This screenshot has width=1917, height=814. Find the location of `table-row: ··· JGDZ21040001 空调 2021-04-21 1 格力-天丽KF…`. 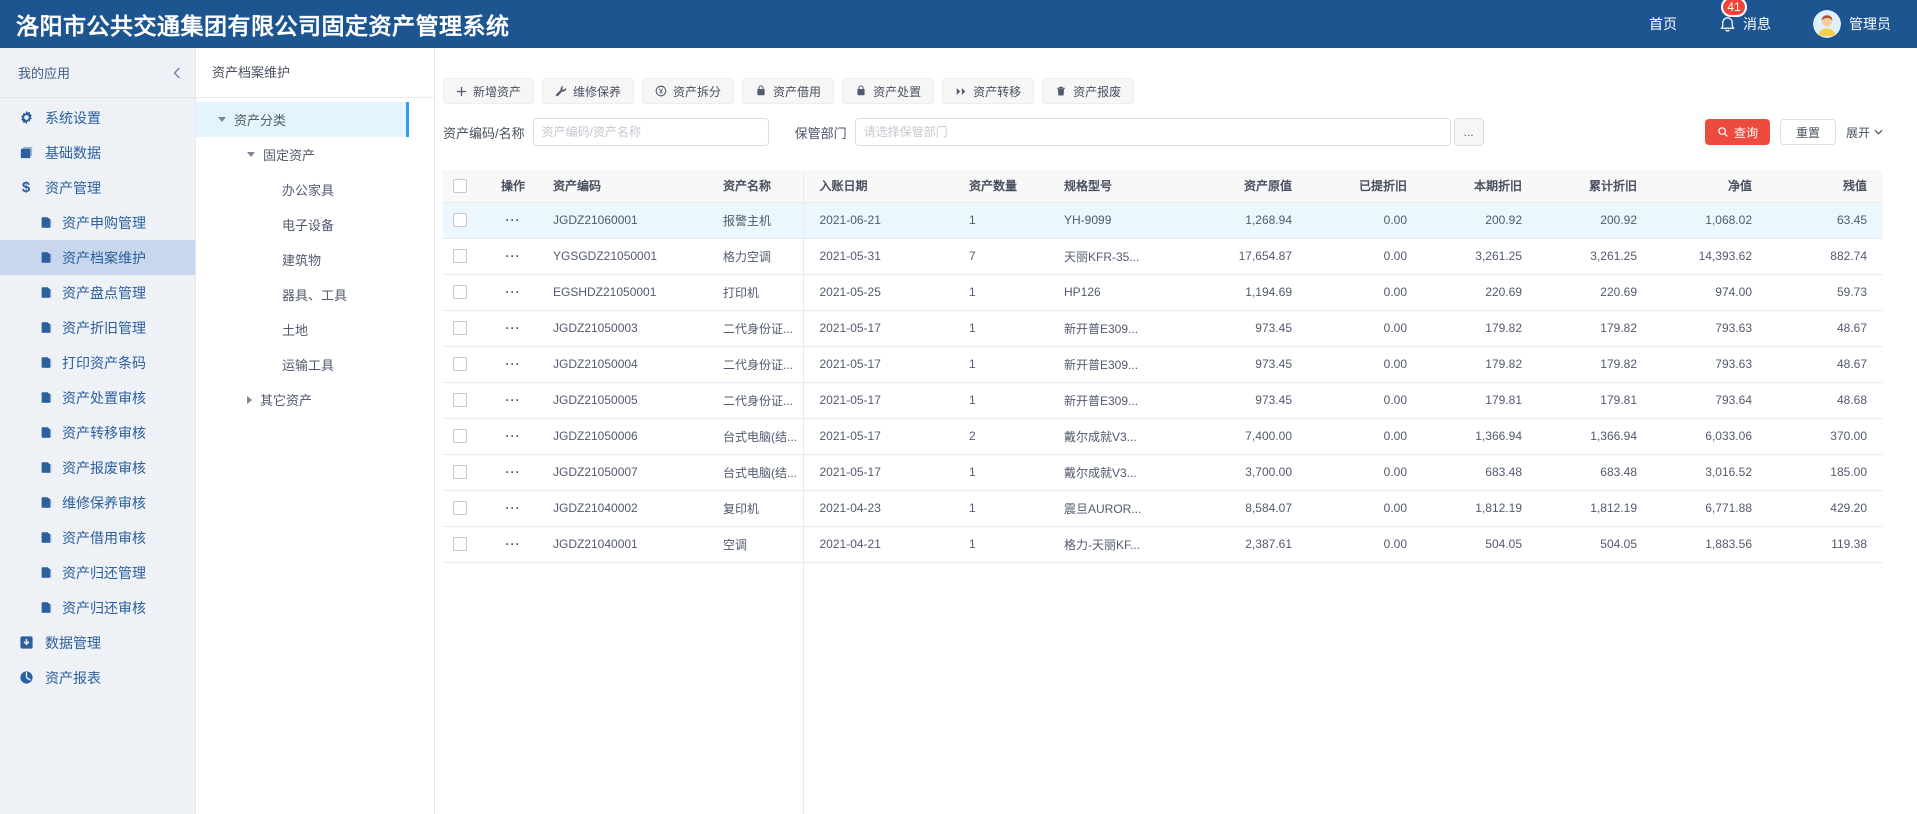

table-row: ··· JGDZ21040001 空调 2021-04-21 1 格力-天丽KF… is located at coordinates (1163, 544).